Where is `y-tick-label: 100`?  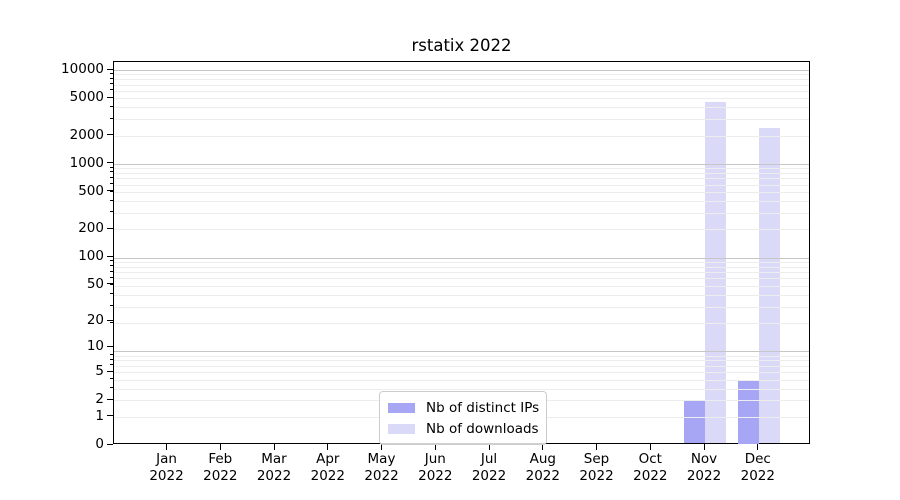
y-tick-label: 100 is located at coordinates (91, 256).